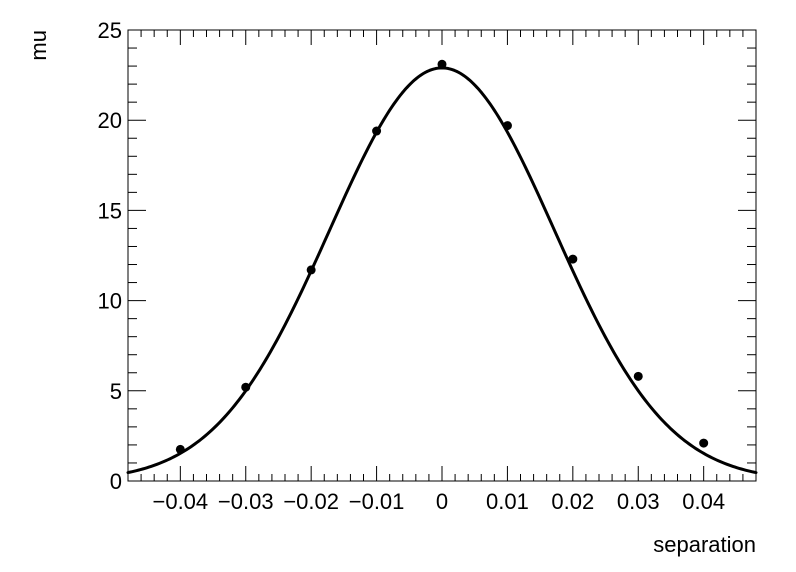 The image size is (796, 572). Describe the element at coordinates (442, 501) in the screenshot. I see `x-tick-label: 0` at that location.